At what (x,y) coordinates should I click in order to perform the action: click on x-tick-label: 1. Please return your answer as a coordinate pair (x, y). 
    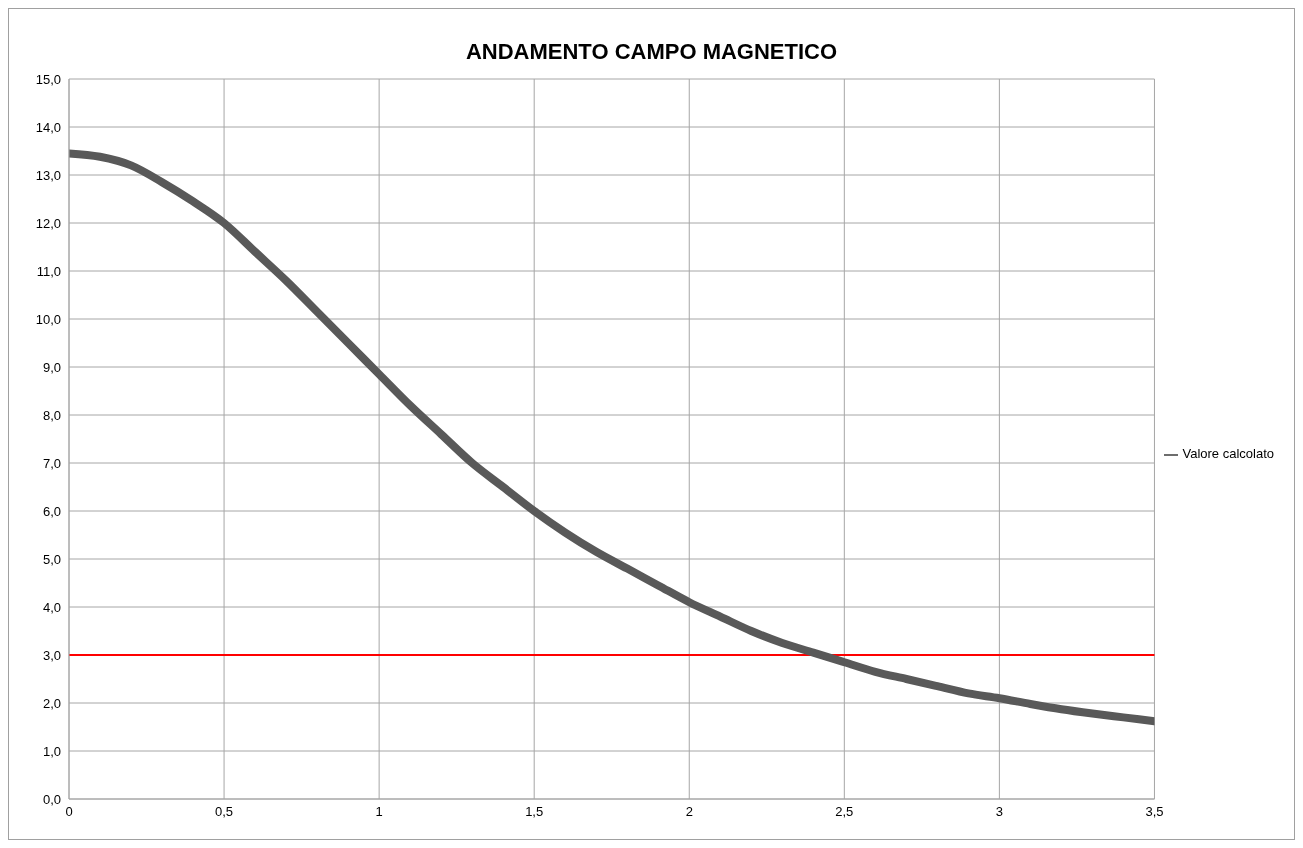
    Looking at the image, I should click on (379, 812).